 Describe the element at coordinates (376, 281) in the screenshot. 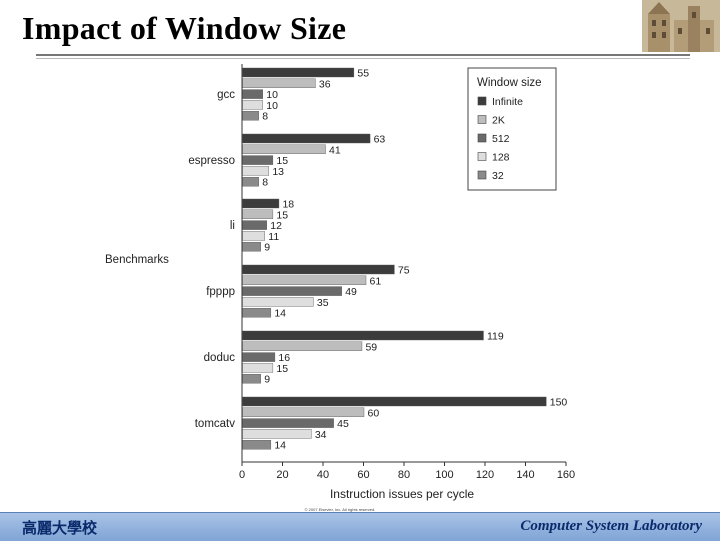

I see `data-label: 61` at that location.